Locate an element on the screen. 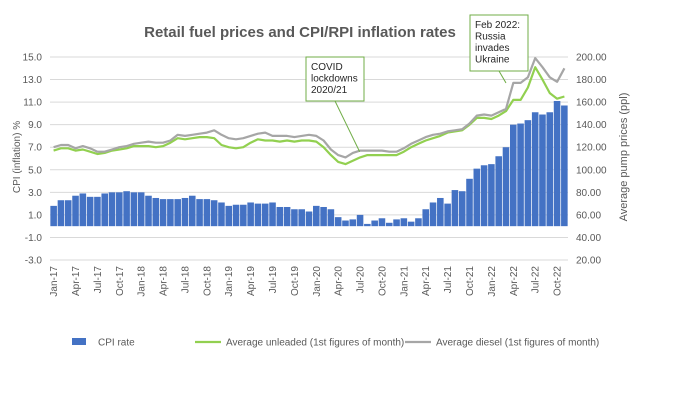 This screenshot has width=687, height=419. callout-text: invades is located at coordinates (492, 48).